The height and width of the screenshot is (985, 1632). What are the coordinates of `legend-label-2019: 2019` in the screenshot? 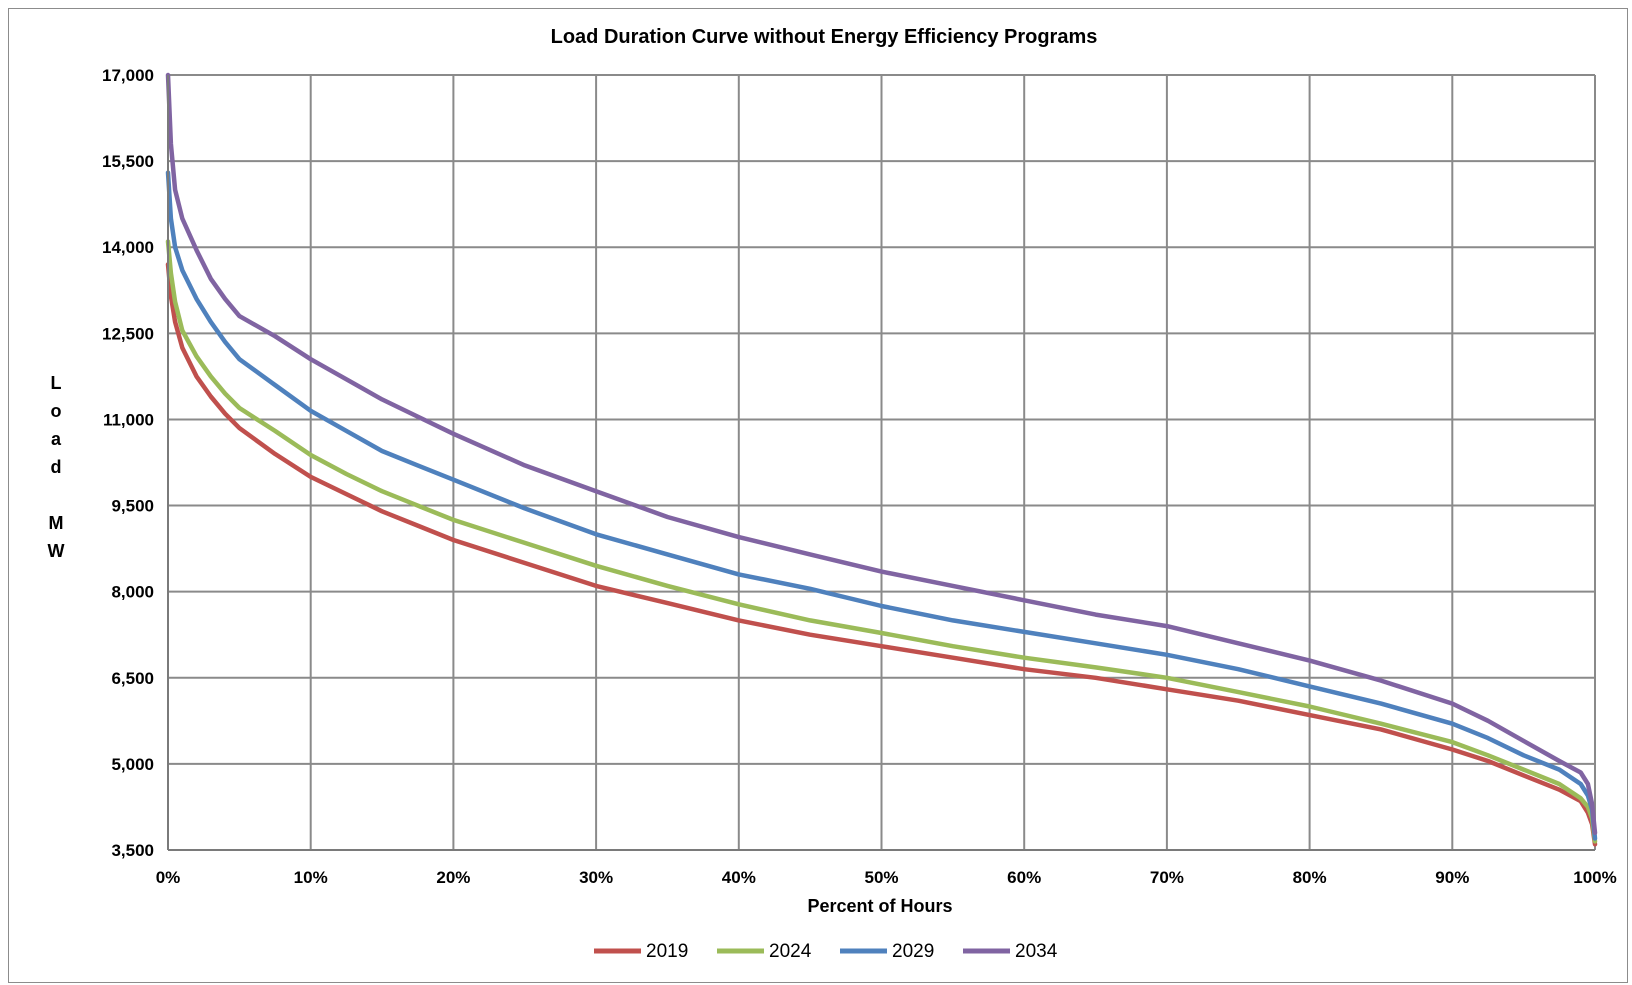 It's located at (667, 951).